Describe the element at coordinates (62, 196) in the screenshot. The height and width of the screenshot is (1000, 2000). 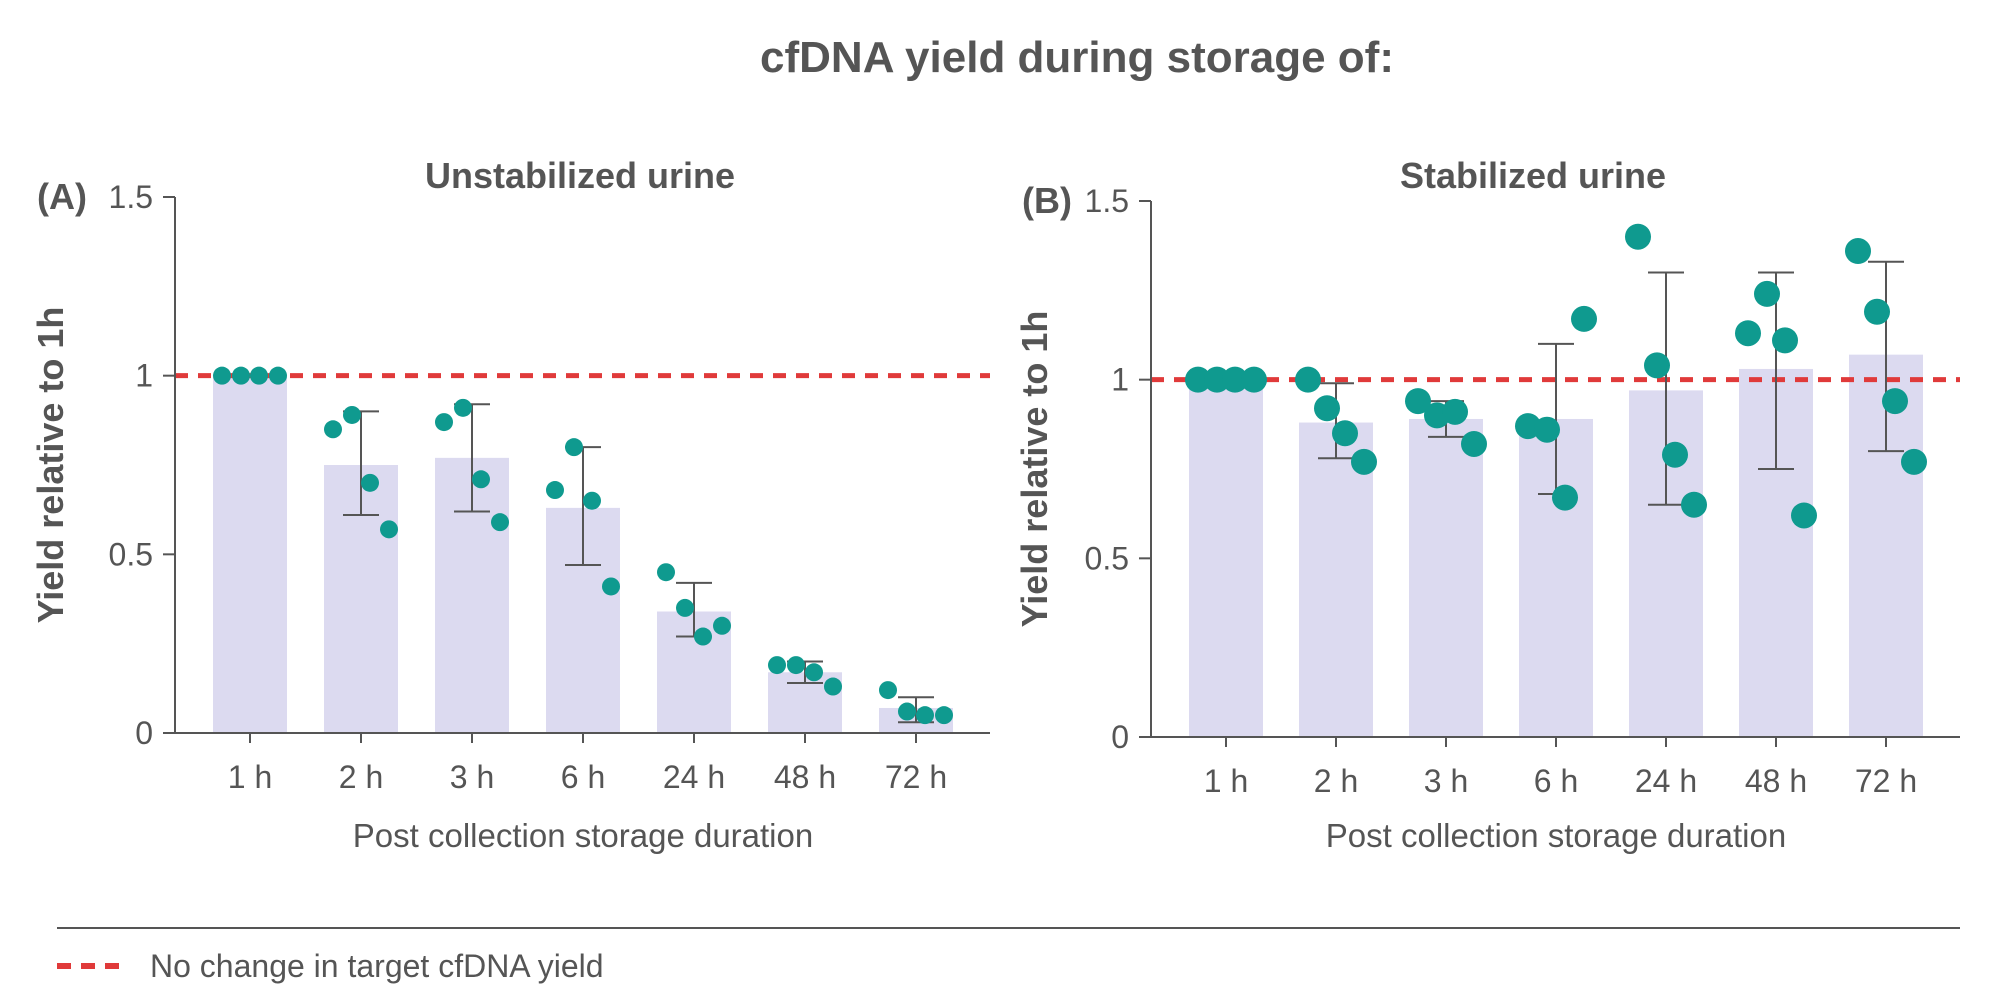
I see `panel-label: (A)` at that location.